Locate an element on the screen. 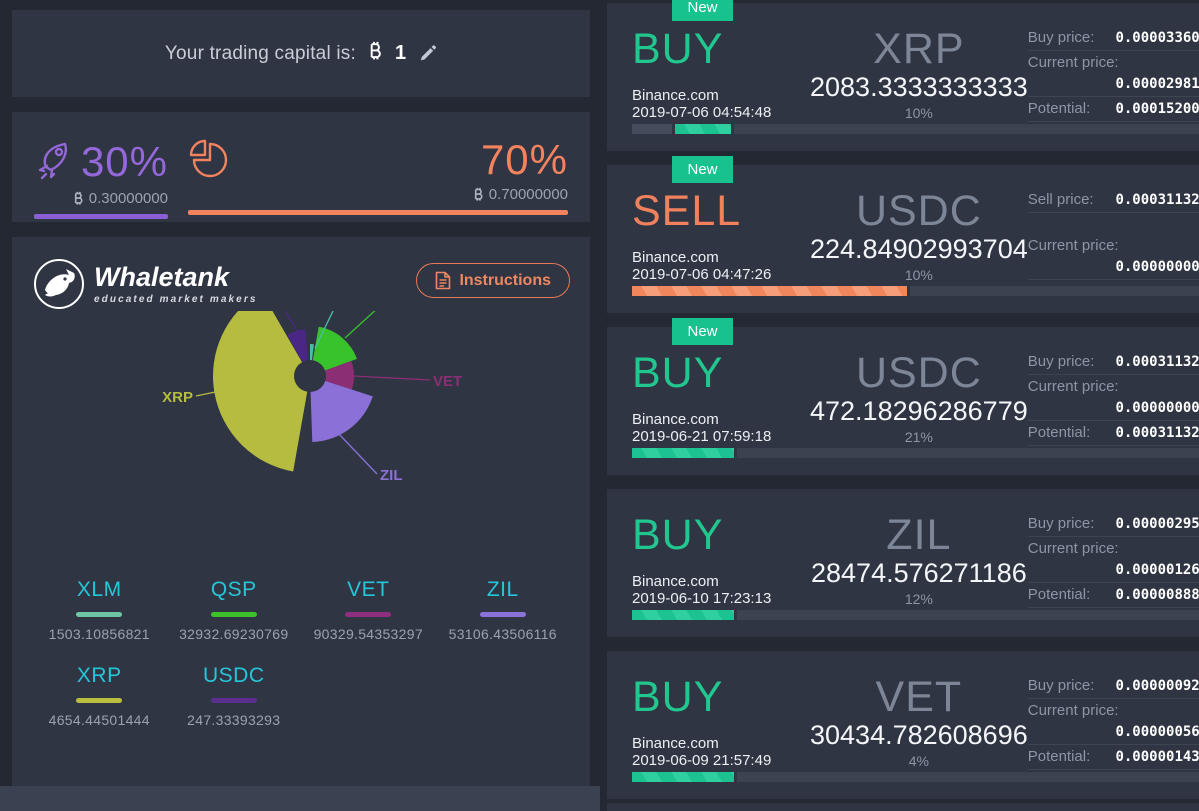 This screenshot has height=811, width=1199. footer-band is located at coordinates (300, 798).